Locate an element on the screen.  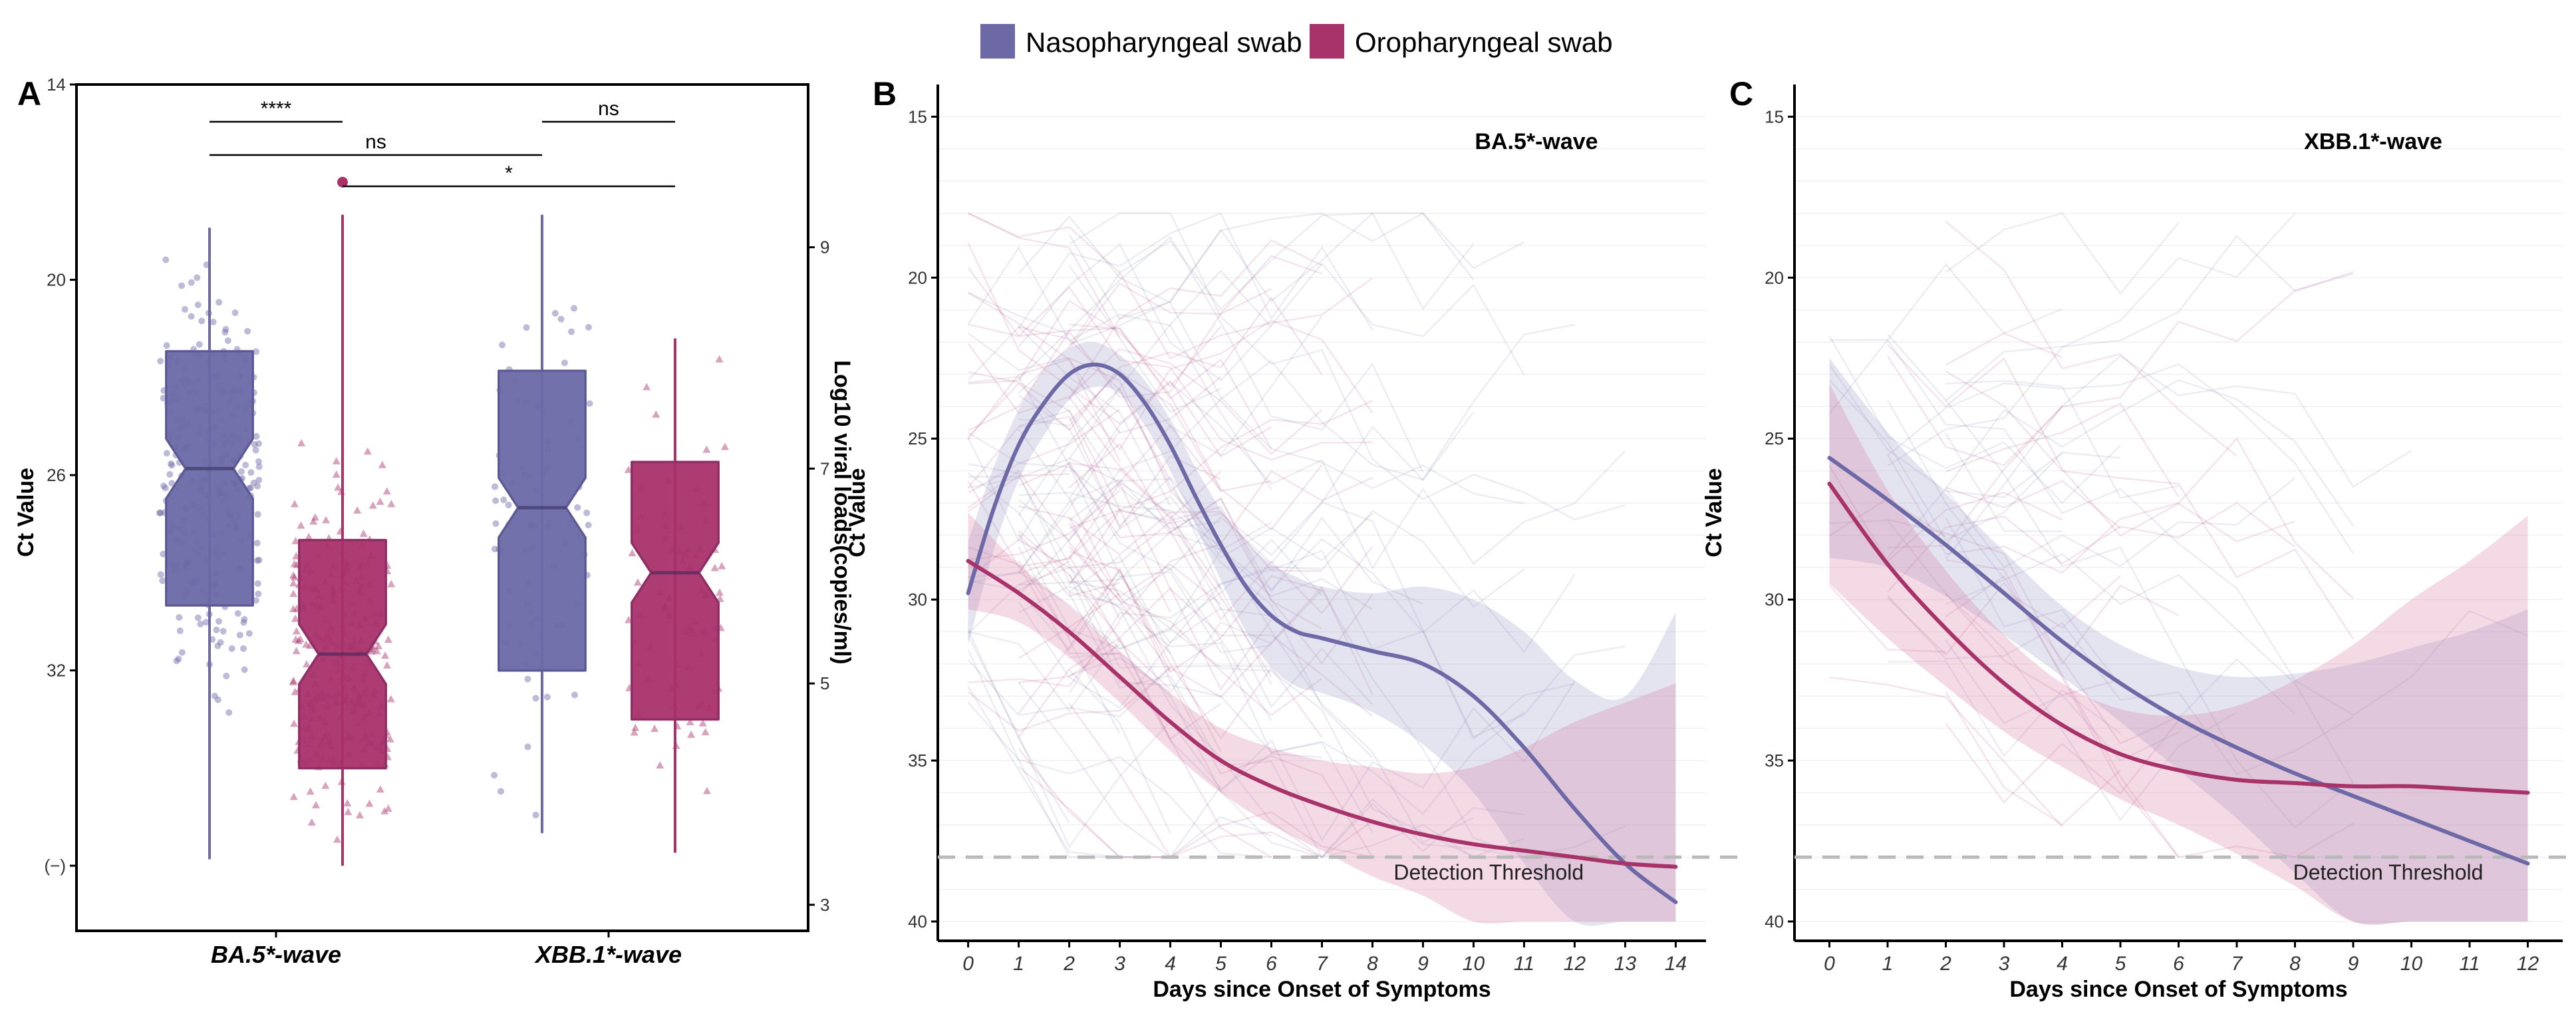
panel-a-ylabel: Ct Value is located at coordinates (26, 512).